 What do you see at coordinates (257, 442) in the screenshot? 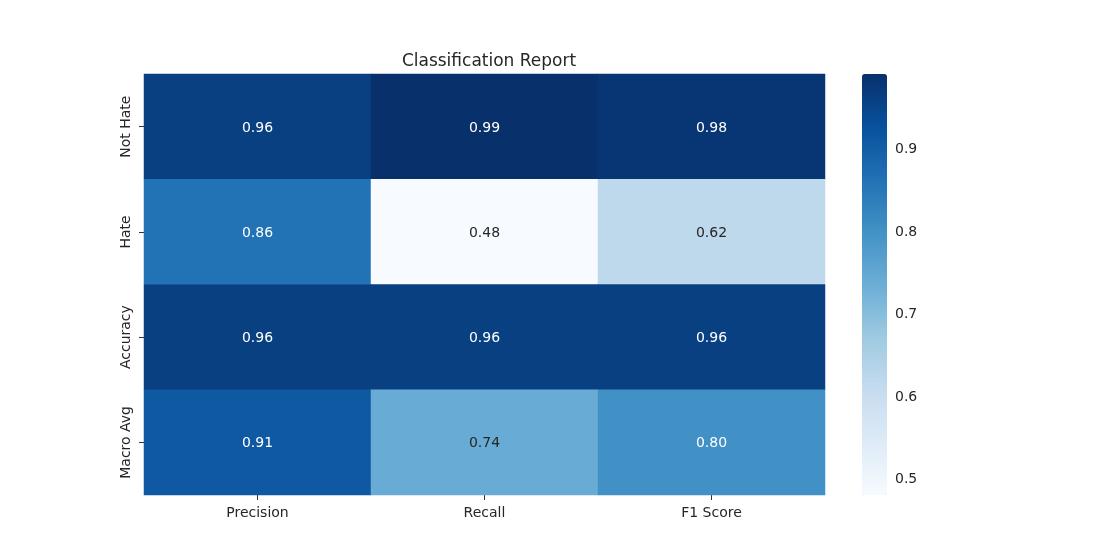
I see `data-label: 0.91` at bounding box center [257, 442].